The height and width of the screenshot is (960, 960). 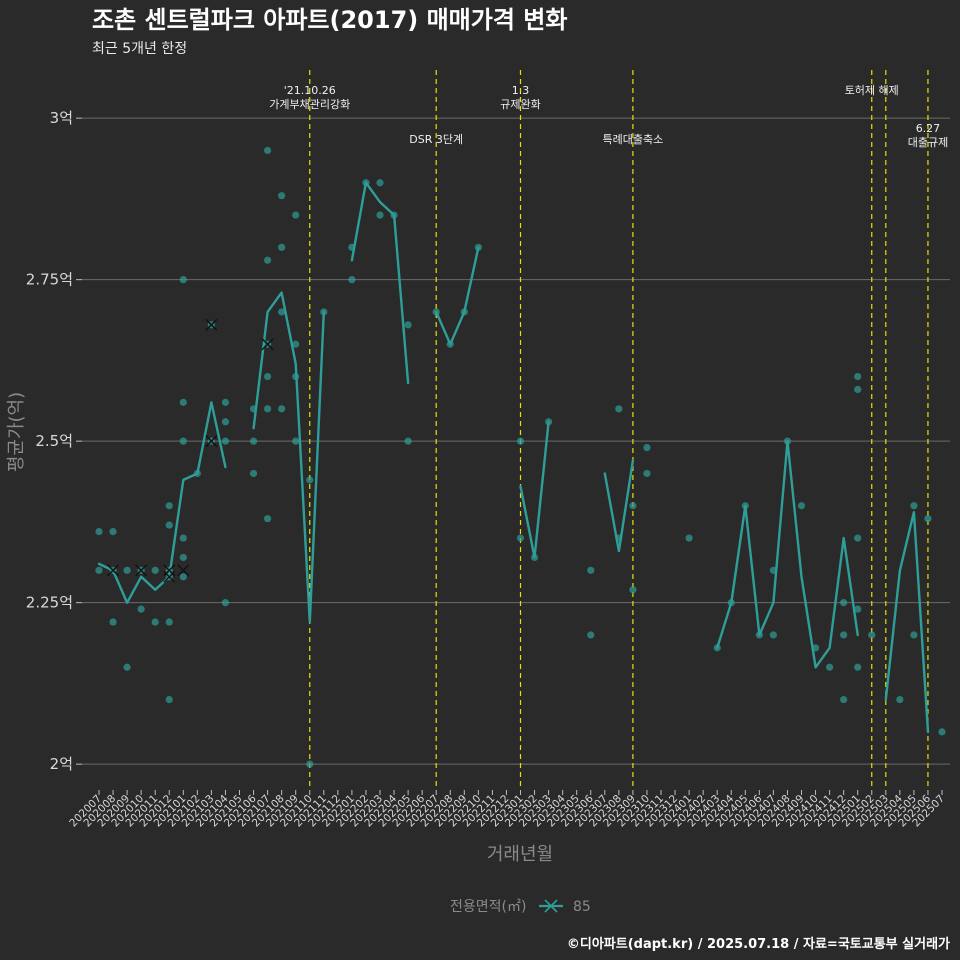 What do you see at coordinates (139, 49) in the screenshot?
I see `chart-subtitle: 최근 5개년 한정` at bounding box center [139, 49].